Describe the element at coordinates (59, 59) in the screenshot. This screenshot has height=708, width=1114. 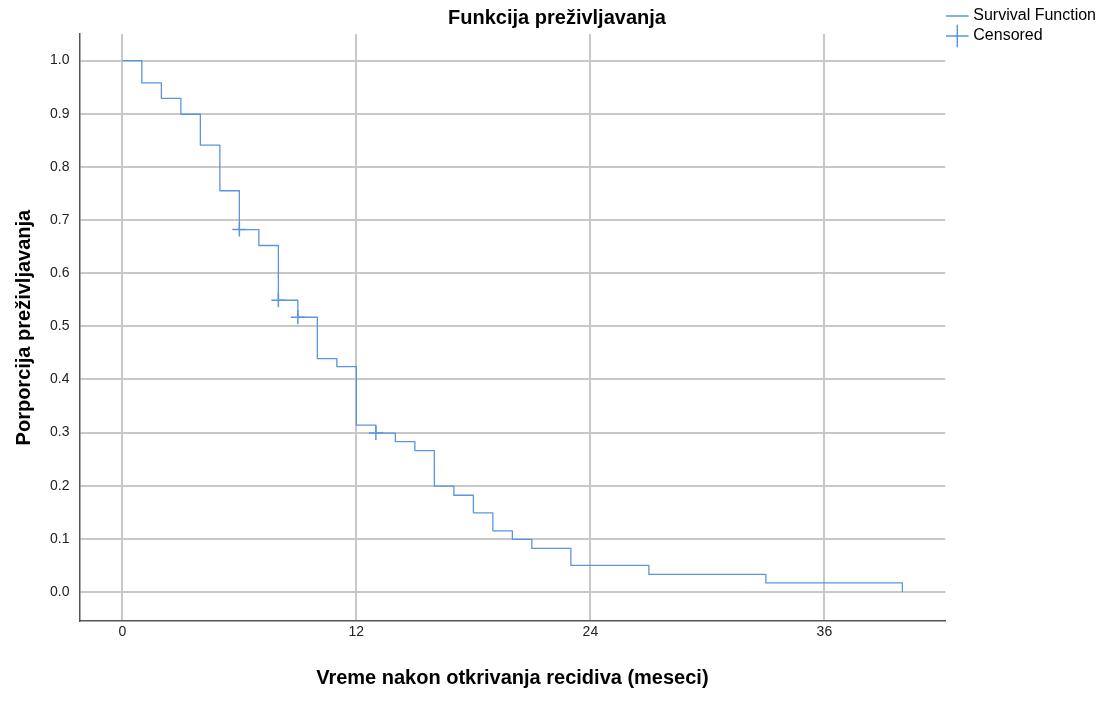
I see `y-tick-label: 1.0` at that location.